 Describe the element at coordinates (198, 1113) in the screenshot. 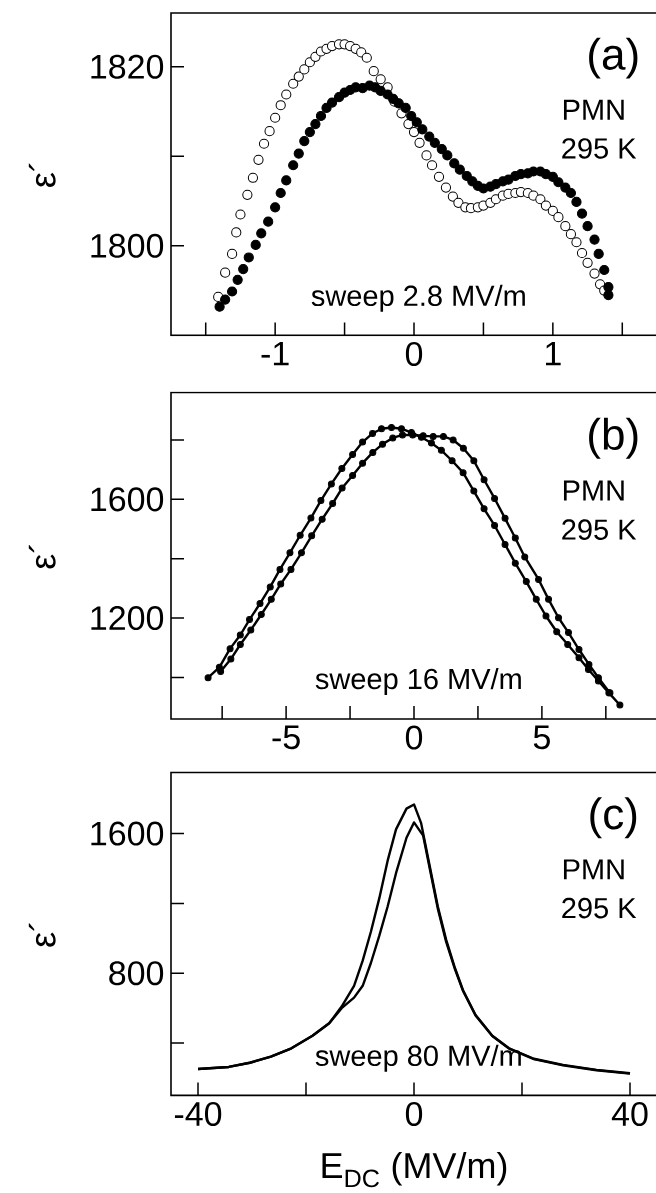

I see `x-tick-label: -40` at that location.